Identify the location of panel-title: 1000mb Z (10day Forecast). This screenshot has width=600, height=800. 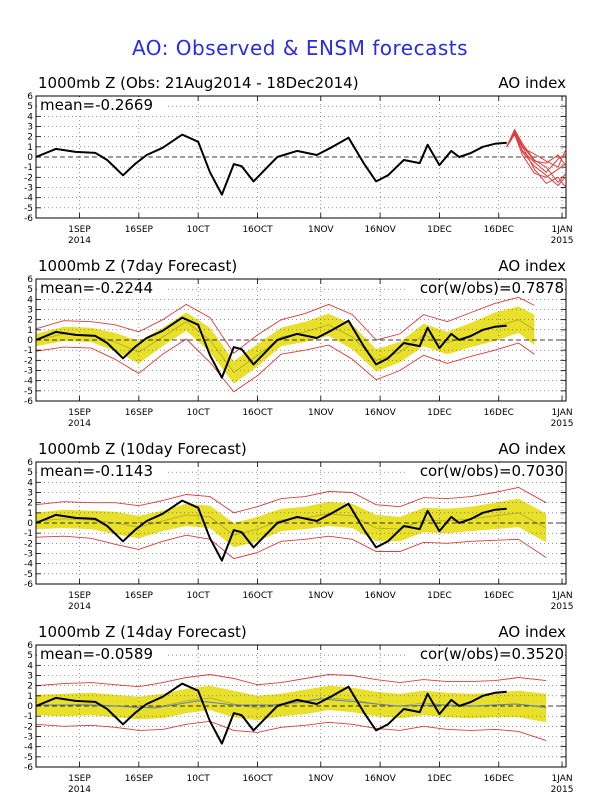
(142, 449).